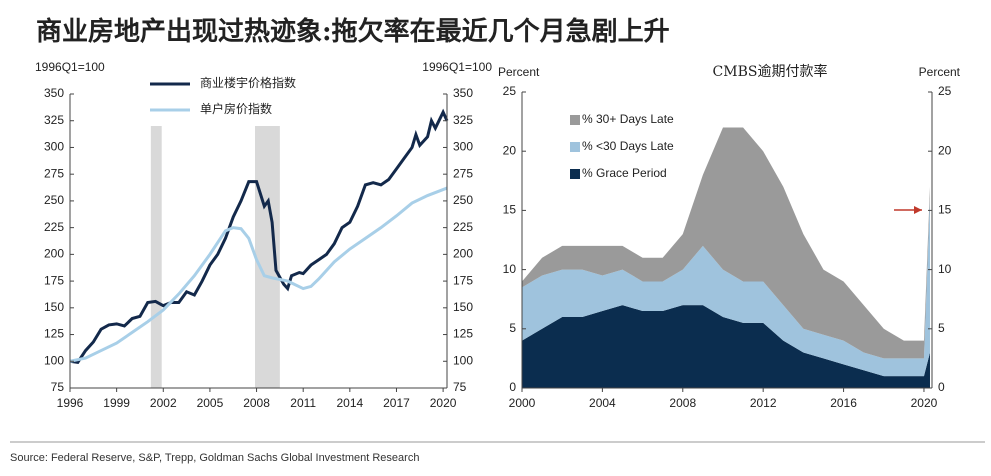  I want to click on x-tick-label: 2005, so click(210, 403).